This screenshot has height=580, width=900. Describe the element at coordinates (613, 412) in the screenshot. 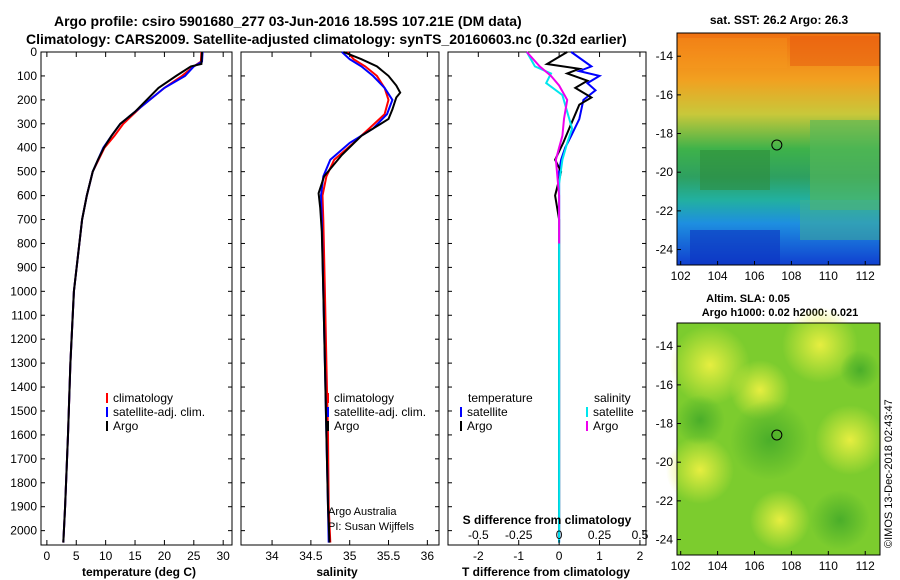

I see `sdiff-legend-label: satellite` at that location.